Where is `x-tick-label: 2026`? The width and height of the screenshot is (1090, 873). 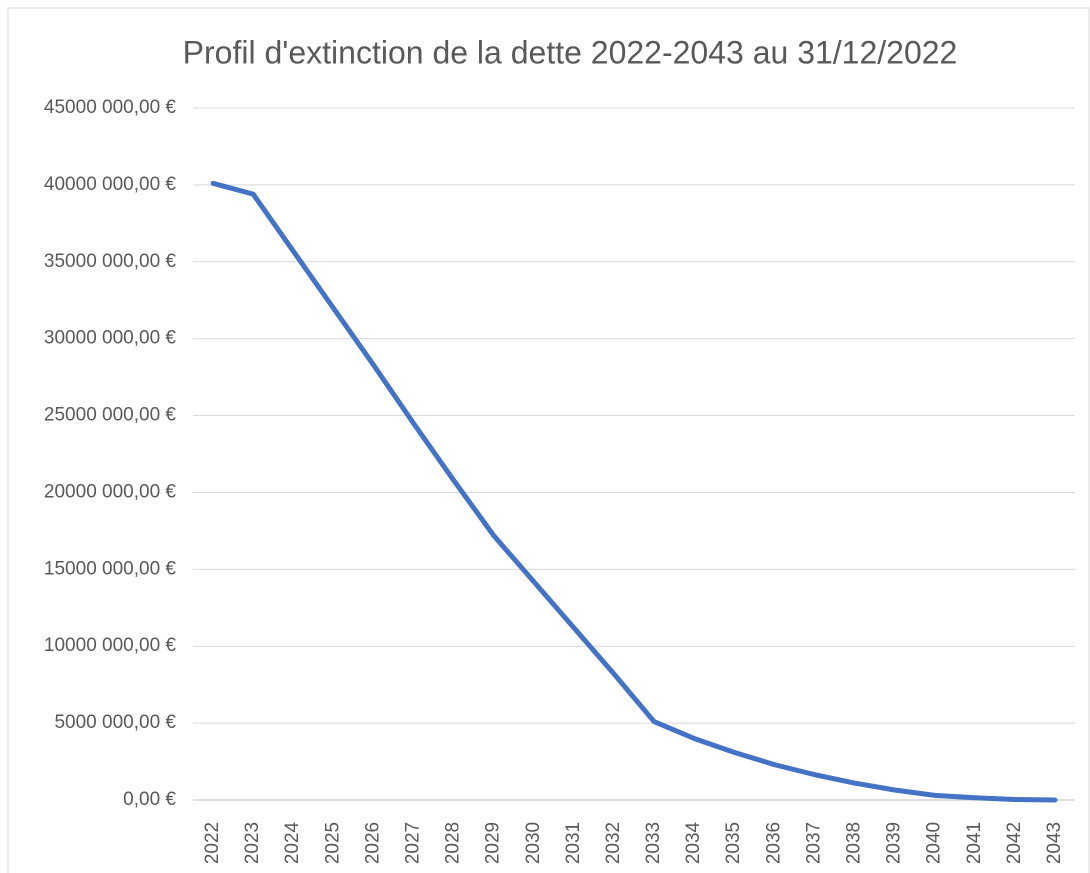
x-tick-label: 2026 is located at coordinates (372, 843).